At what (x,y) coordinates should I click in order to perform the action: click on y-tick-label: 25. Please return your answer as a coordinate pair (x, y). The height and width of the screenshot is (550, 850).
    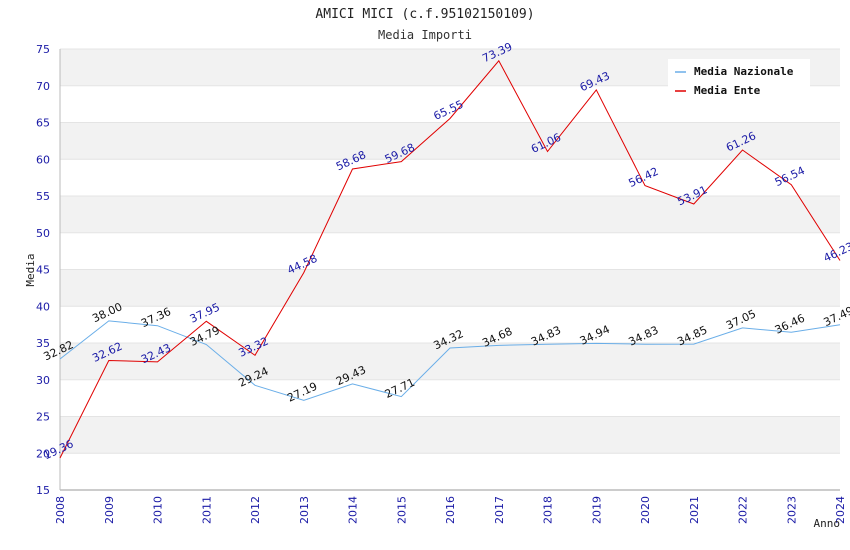
    Looking at the image, I should click on (43, 417).